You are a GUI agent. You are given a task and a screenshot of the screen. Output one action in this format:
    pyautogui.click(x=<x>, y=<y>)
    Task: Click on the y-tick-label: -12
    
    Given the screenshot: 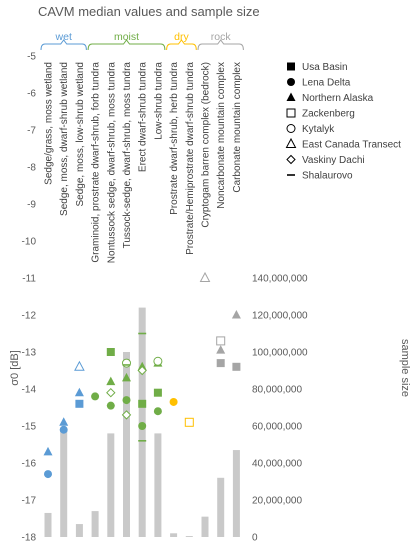 What is the action you would take?
    pyautogui.click(x=29, y=316)
    